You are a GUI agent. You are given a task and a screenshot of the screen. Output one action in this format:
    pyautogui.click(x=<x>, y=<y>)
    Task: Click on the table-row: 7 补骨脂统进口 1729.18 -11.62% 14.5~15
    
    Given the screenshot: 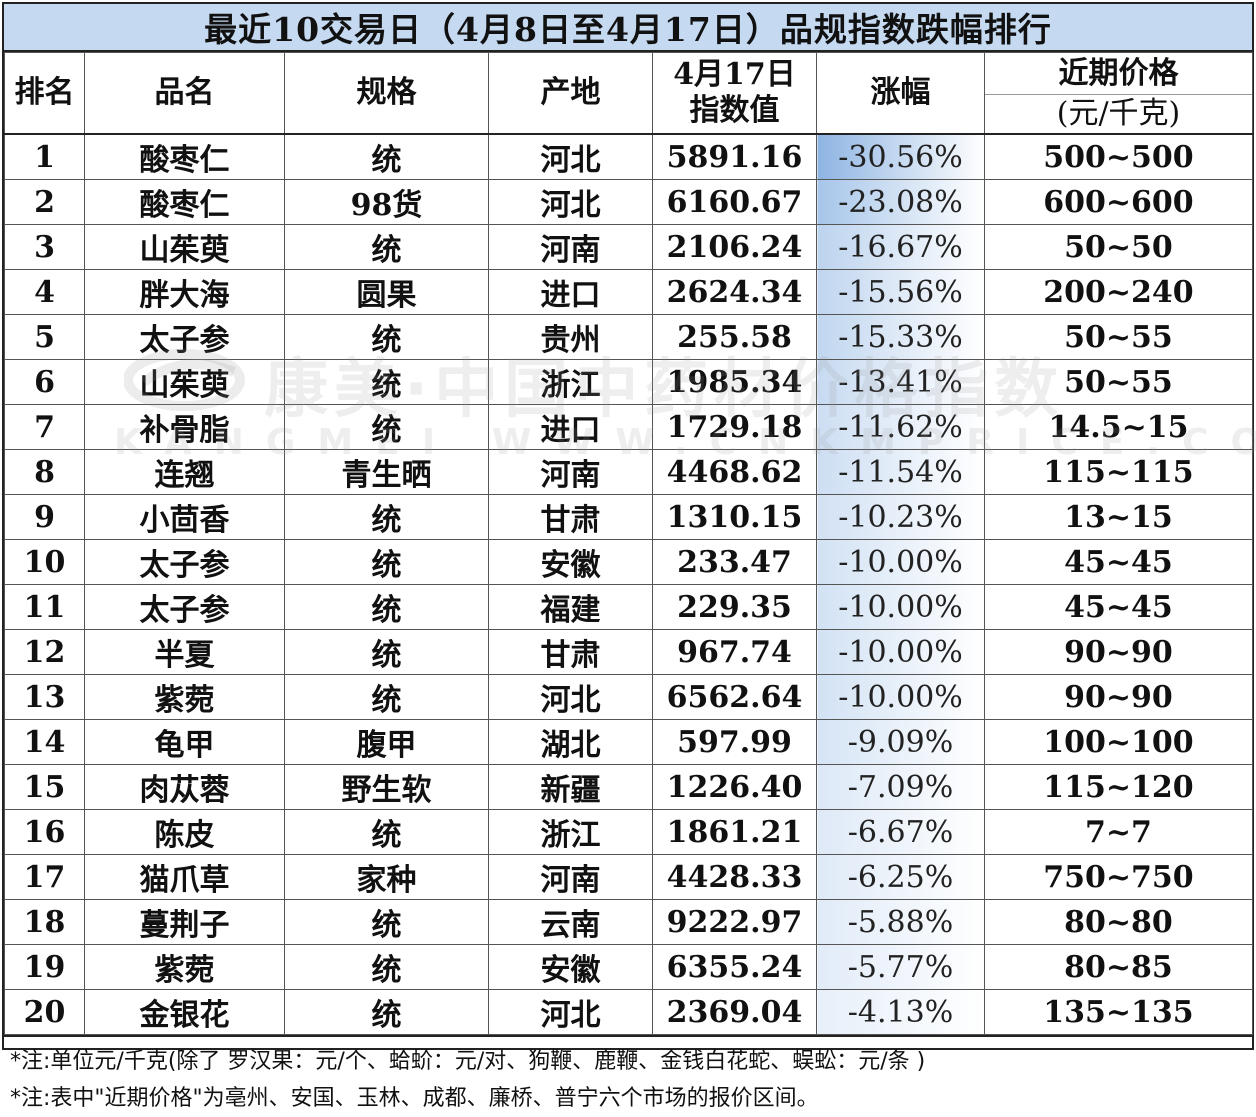 What is the action you would take?
    pyautogui.click(x=628, y=427)
    